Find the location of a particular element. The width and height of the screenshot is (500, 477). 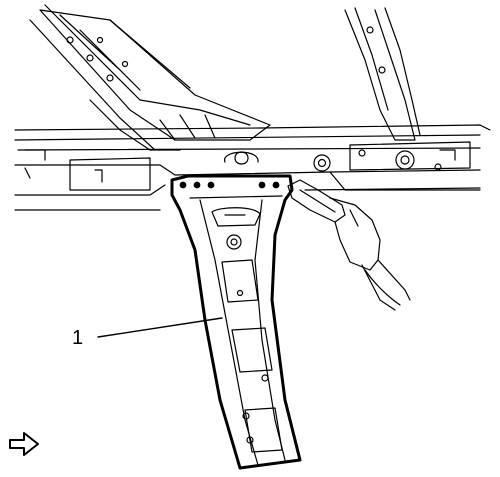

roof-bow-right is located at coordinates (382, 74).